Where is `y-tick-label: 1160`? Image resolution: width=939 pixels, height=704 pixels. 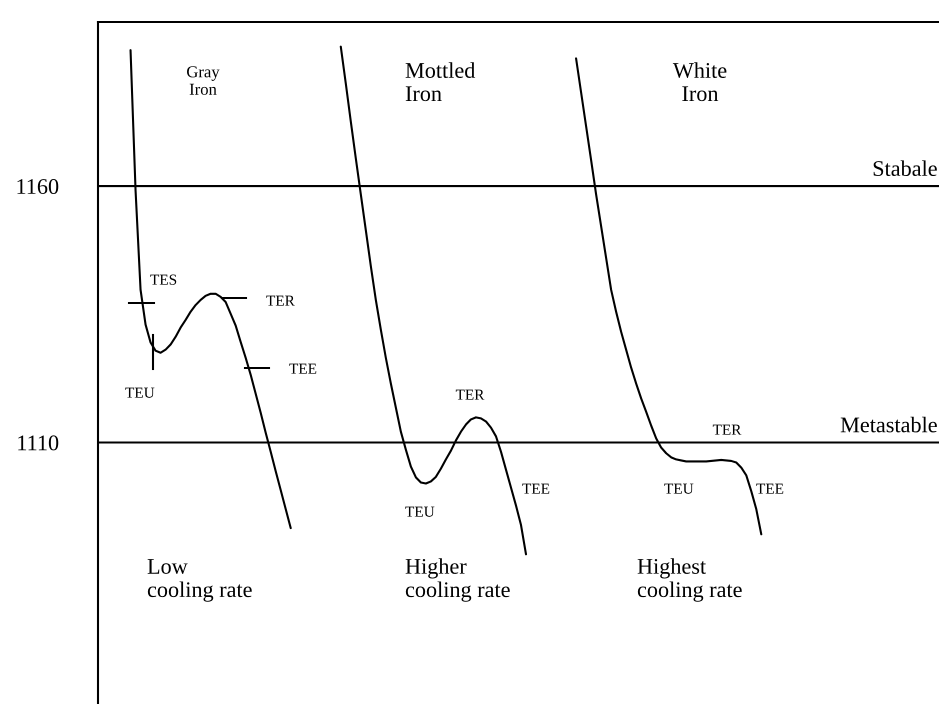
y-tick-label: 1160 is located at coordinates (37, 186).